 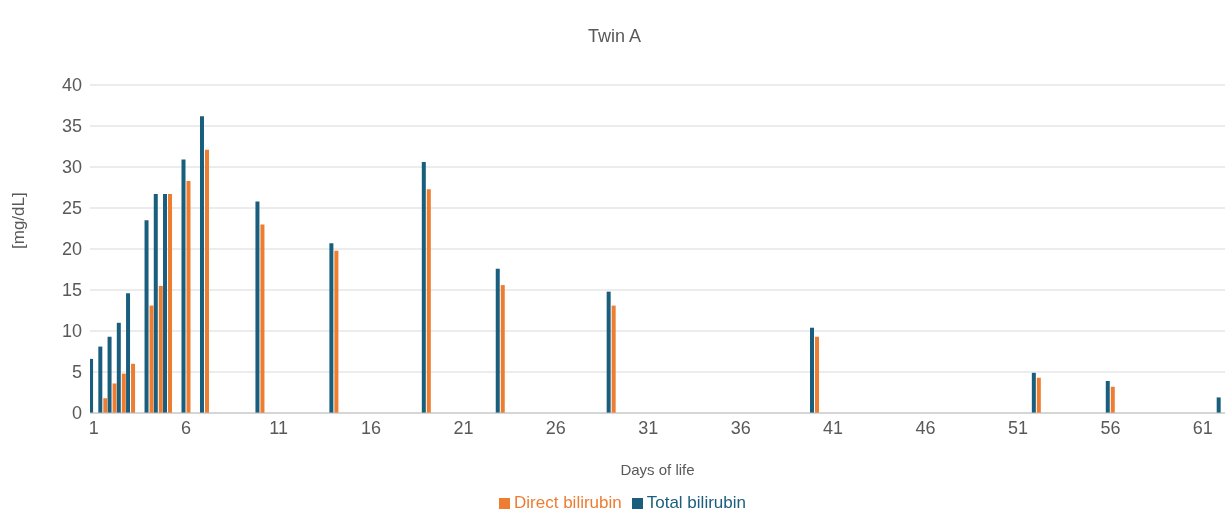 What do you see at coordinates (71, 85) in the screenshot?
I see `y-tick-label: 40` at bounding box center [71, 85].